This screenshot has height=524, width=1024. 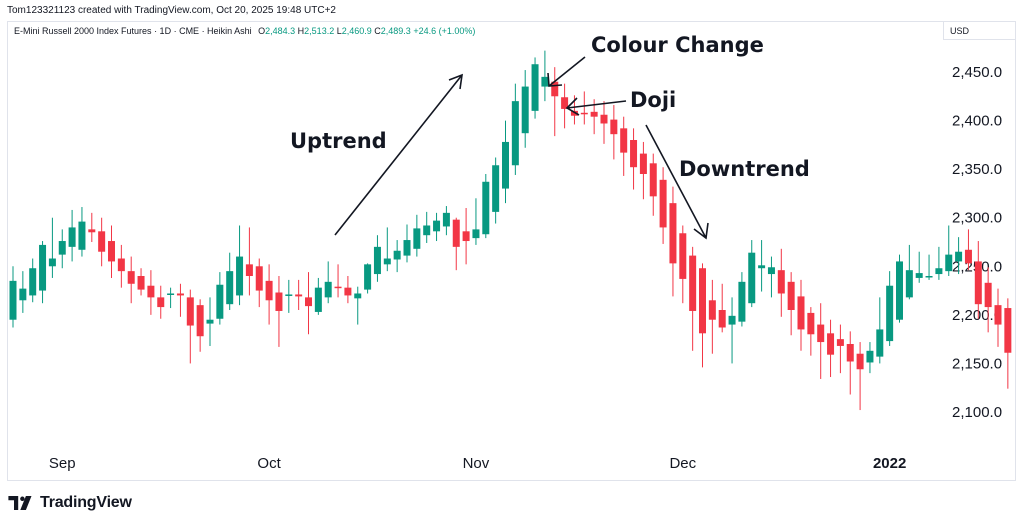 What do you see at coordinates (566, 71) in the screenshot?
I see `colour-change-arrow` at bounding box center [566, 71].